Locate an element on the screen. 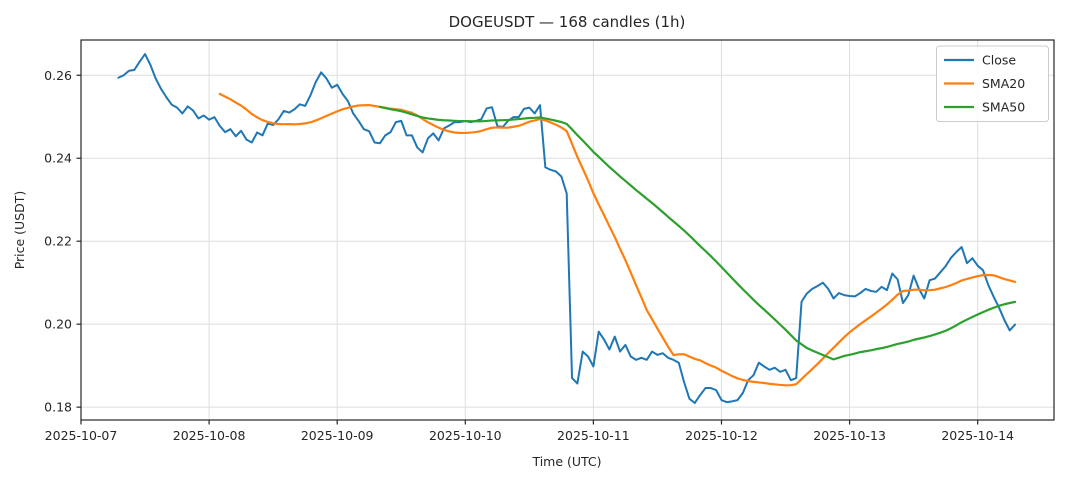  legend-label-sma20: SMA20 is located at coordinates (1003, 83).